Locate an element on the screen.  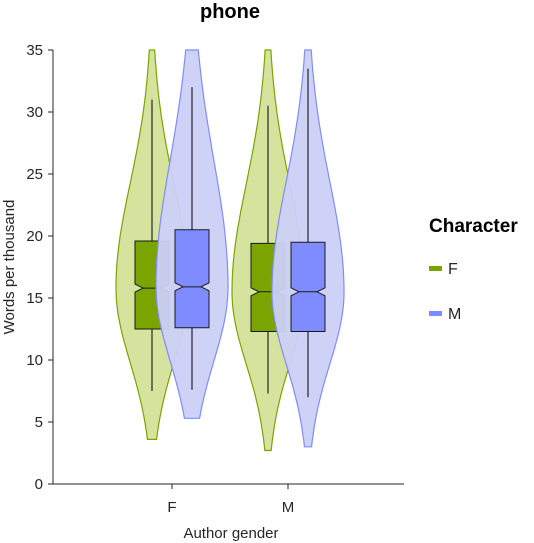
y-axis-title: Words per thousand is located at coordinates (9, 267).